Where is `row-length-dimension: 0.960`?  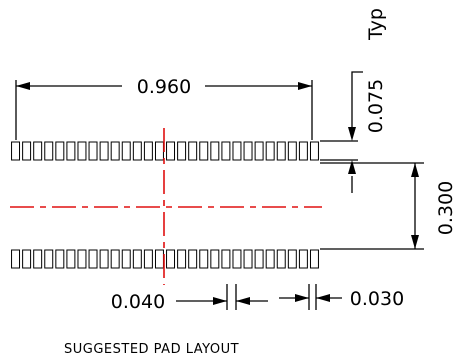 row-length-dimension: 0.960 is located at coordinates (164, 108).